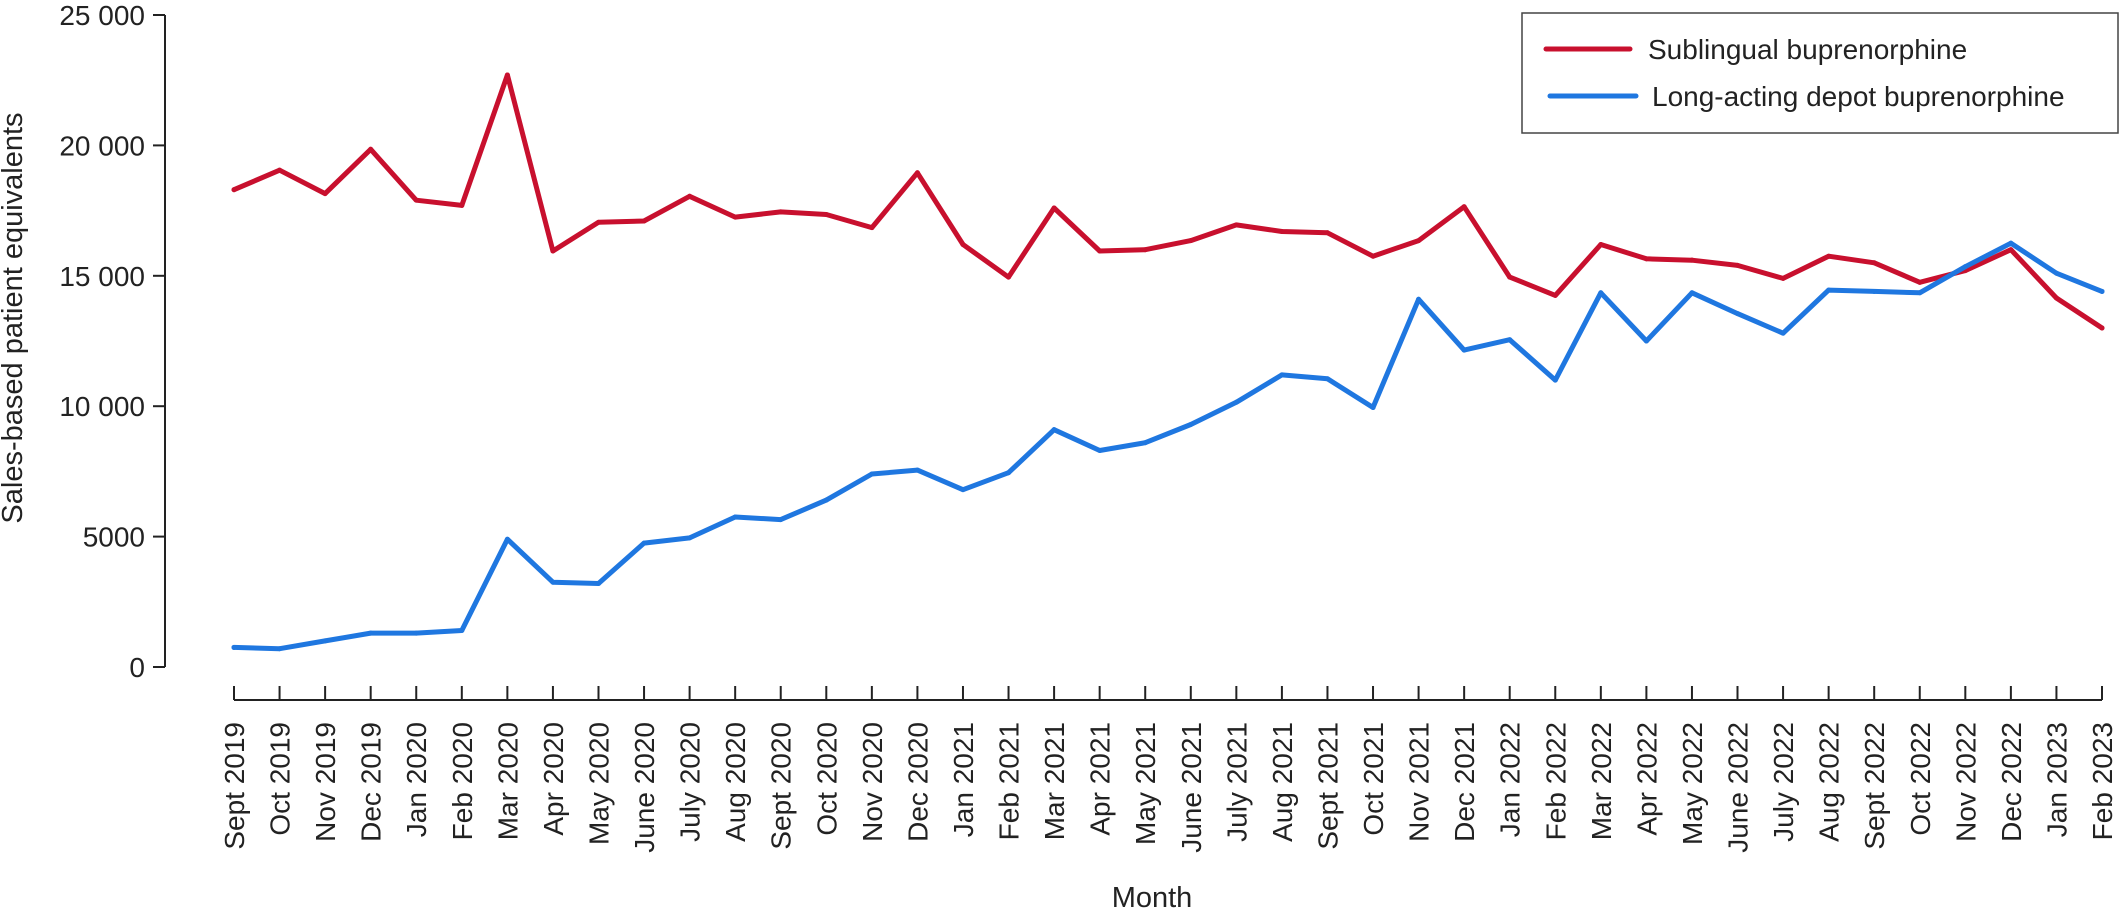  I want to click on x-tick-label: June 2021, so click(1191, 787).